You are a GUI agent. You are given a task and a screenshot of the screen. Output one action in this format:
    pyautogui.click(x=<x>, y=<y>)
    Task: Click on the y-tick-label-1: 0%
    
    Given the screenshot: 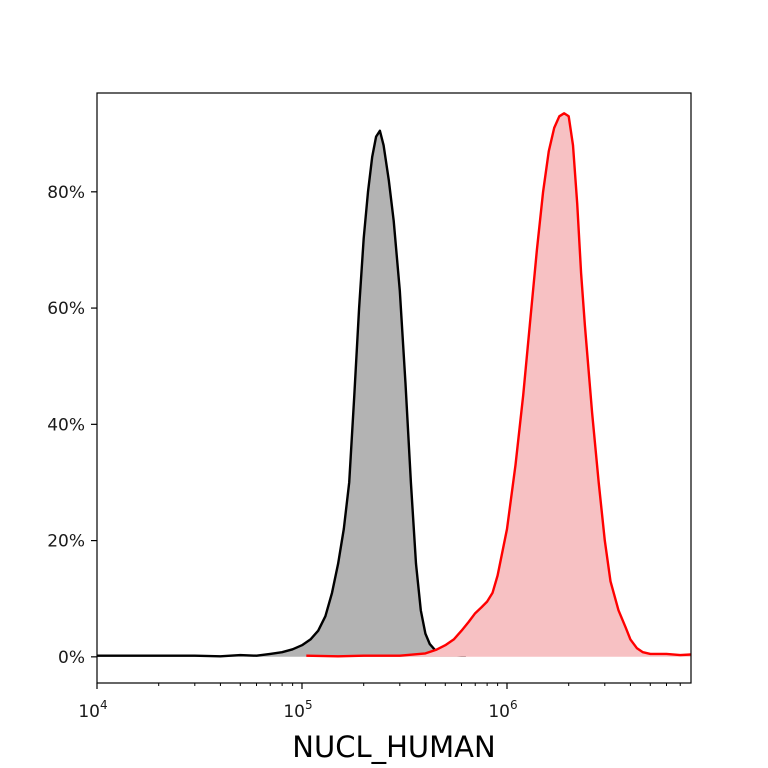 What is the action you would take?
    pyautogui.click(x=71, y=658)
    